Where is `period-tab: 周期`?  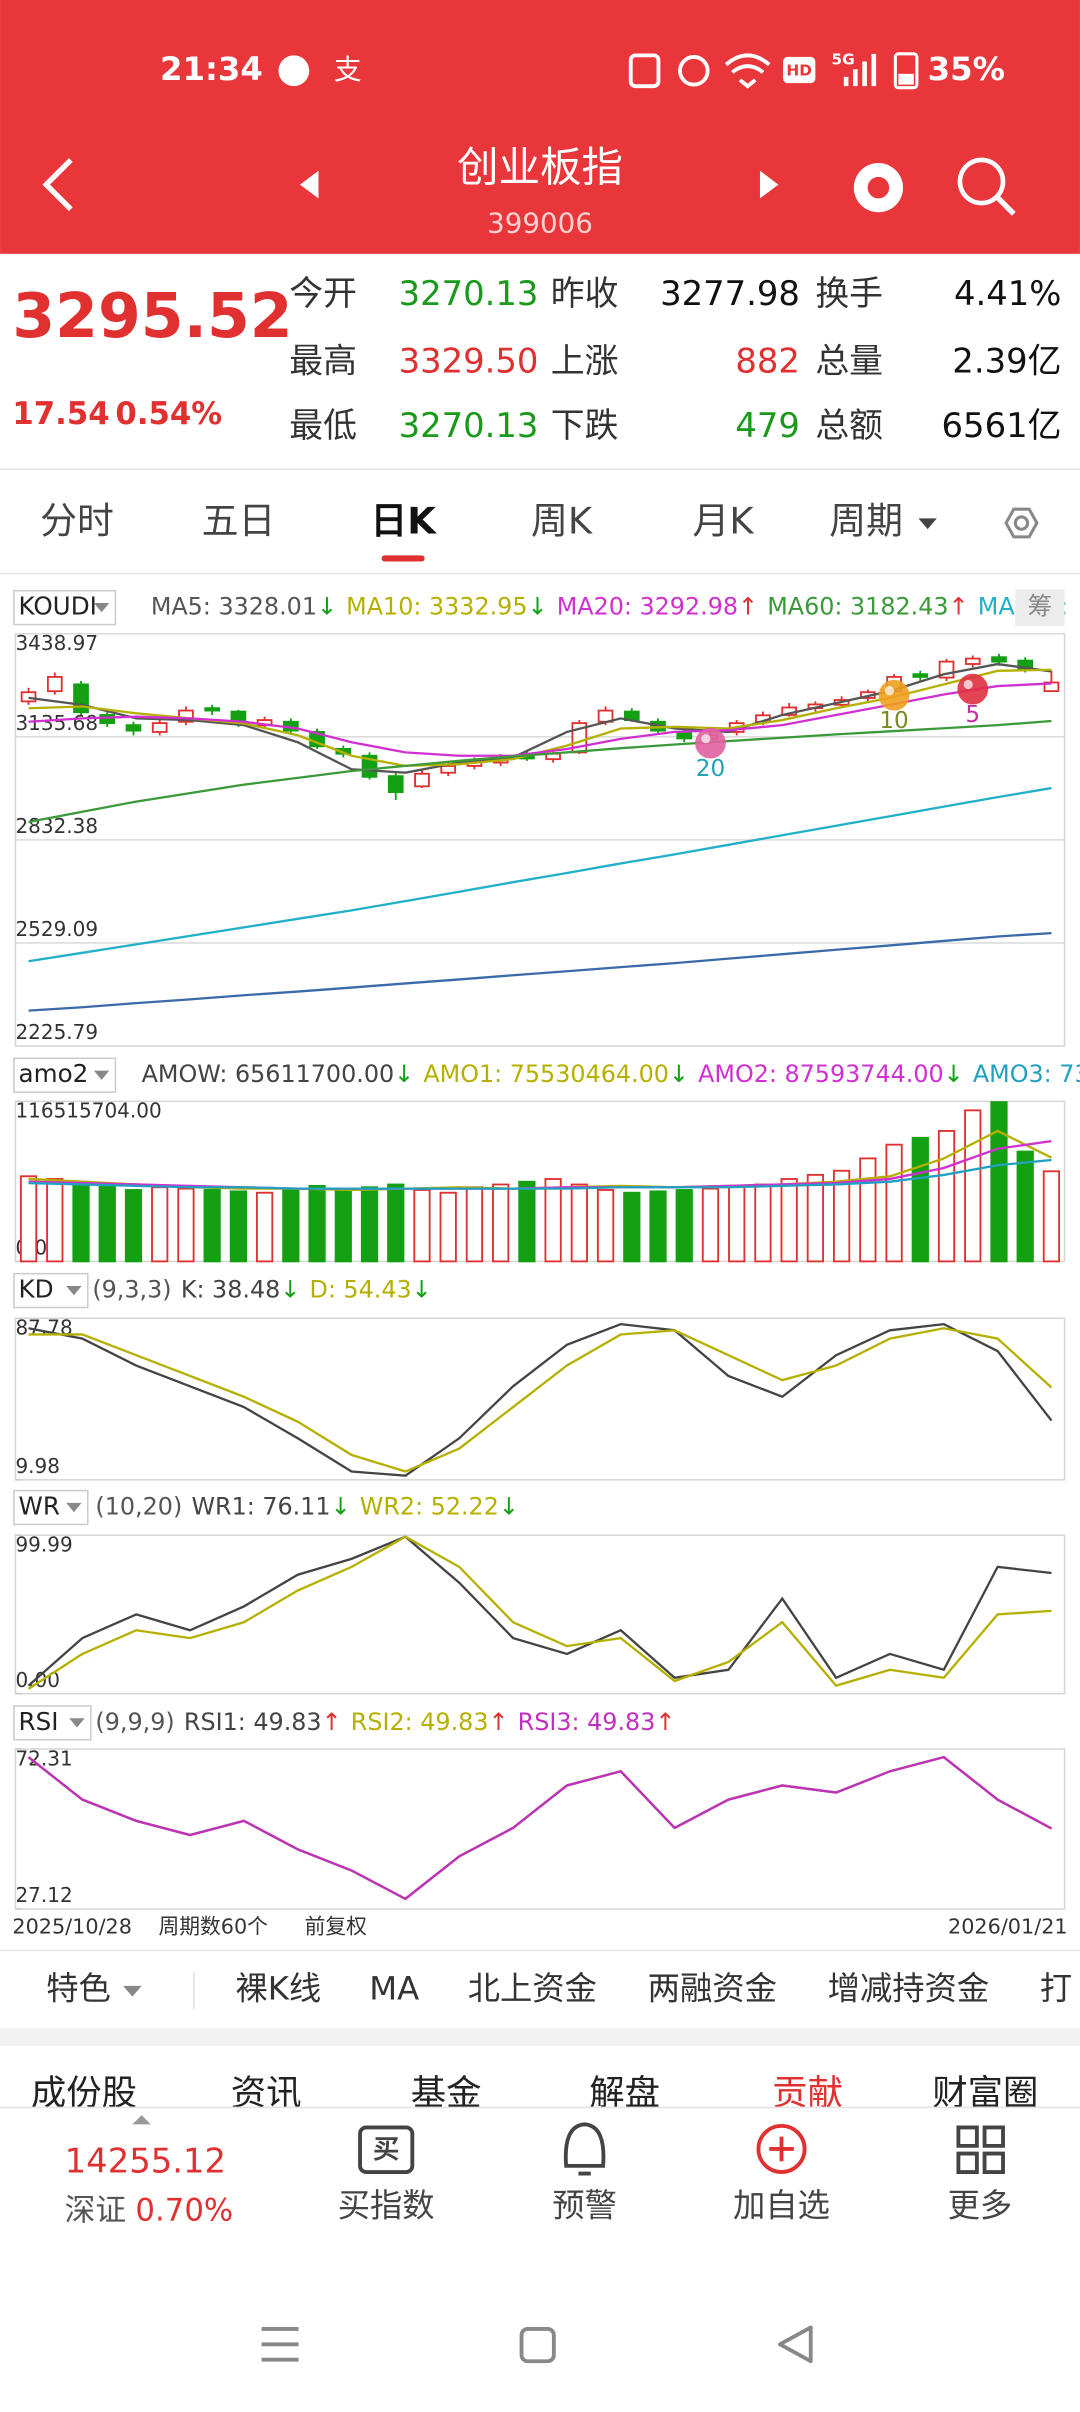 period-tab: 周期 is located at coordinates (866, 521).